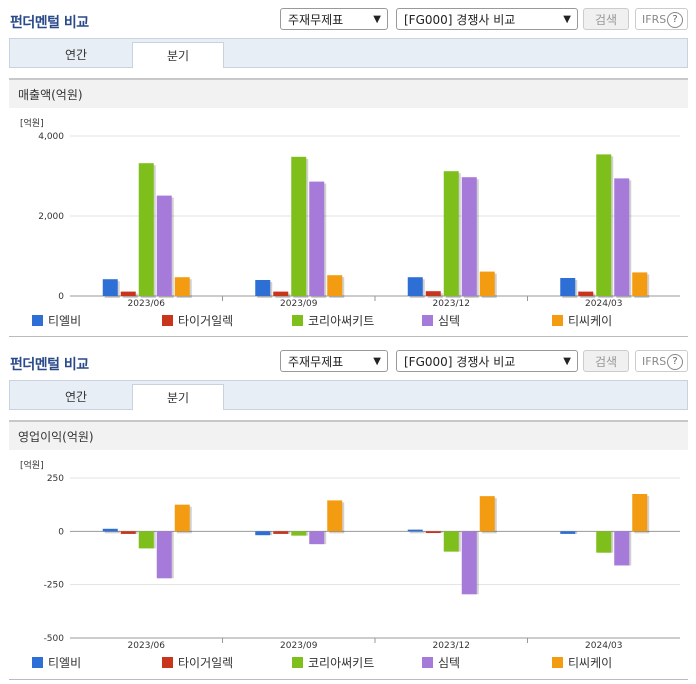  Describe the element at coordinates (50, 95) in the screenshot. I see `section-title: 매출액(억원)` at that location.